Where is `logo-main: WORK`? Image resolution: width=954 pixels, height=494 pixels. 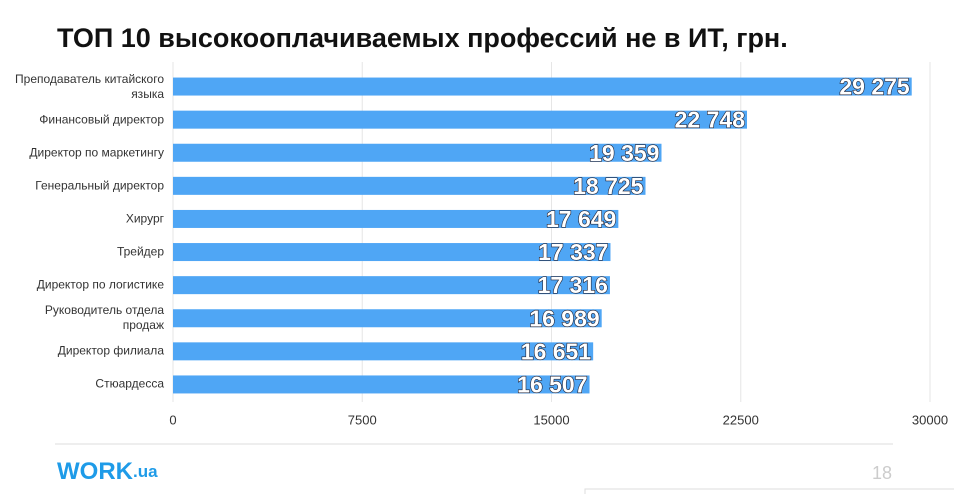 logo-main: WORK is located at coordinates (95, 471).